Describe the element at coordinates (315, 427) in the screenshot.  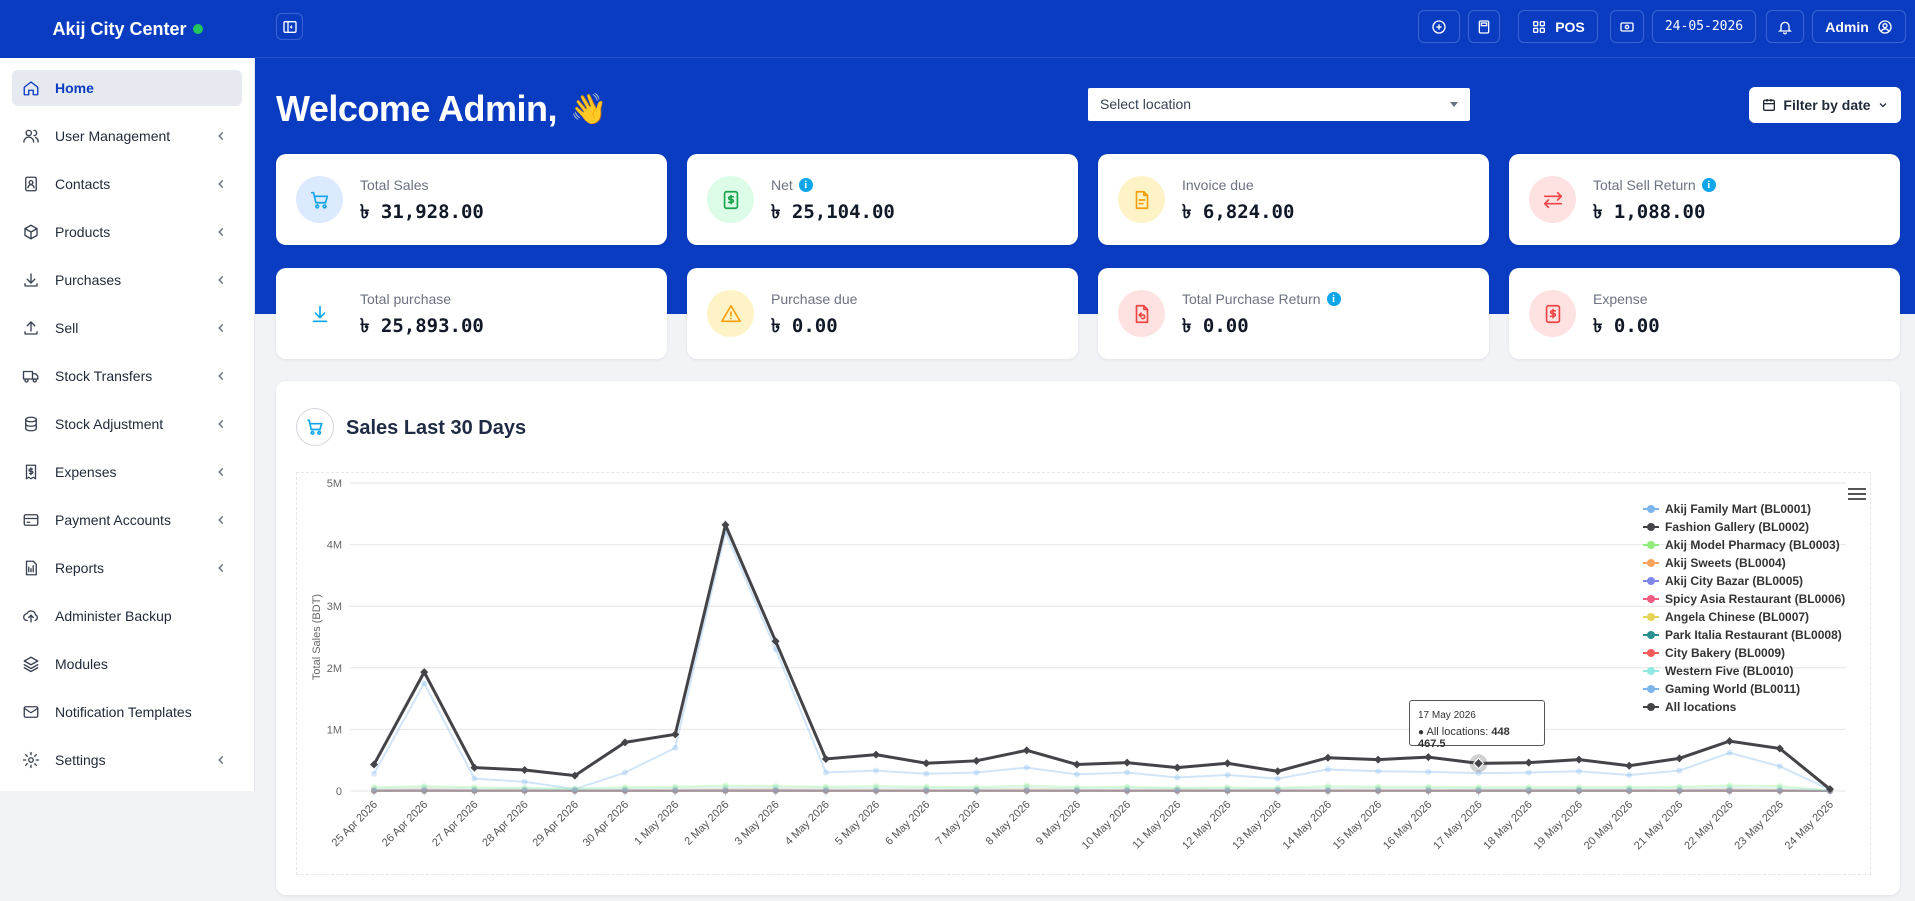
I see `cart-icon` at that location.